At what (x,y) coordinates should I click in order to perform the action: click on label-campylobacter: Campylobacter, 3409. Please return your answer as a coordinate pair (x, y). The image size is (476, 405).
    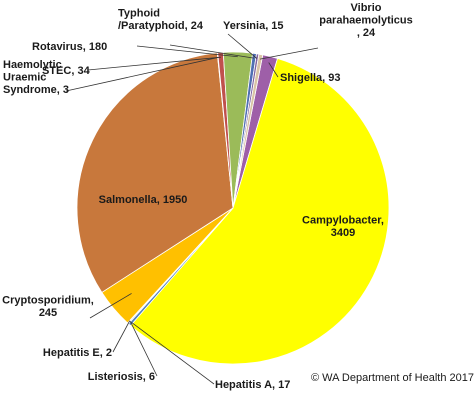
    Looking at the image, I should click on (343, 227).